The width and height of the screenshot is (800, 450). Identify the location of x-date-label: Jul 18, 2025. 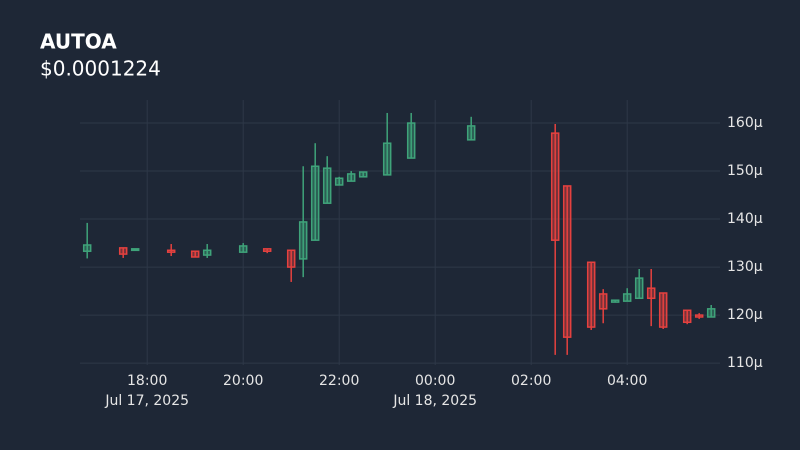
(434, 401).